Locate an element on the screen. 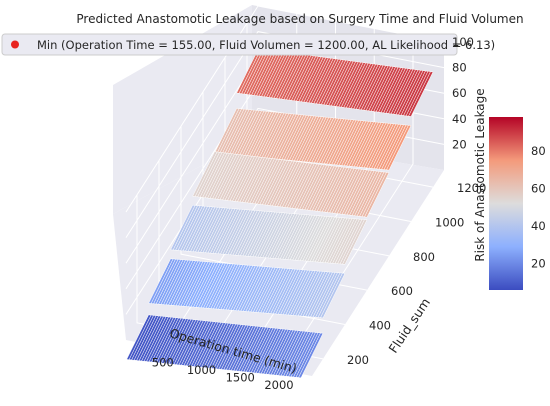 This screenshot has width=550, height=406. y-tick-label: 1000 is located at coordinates (449, 223).